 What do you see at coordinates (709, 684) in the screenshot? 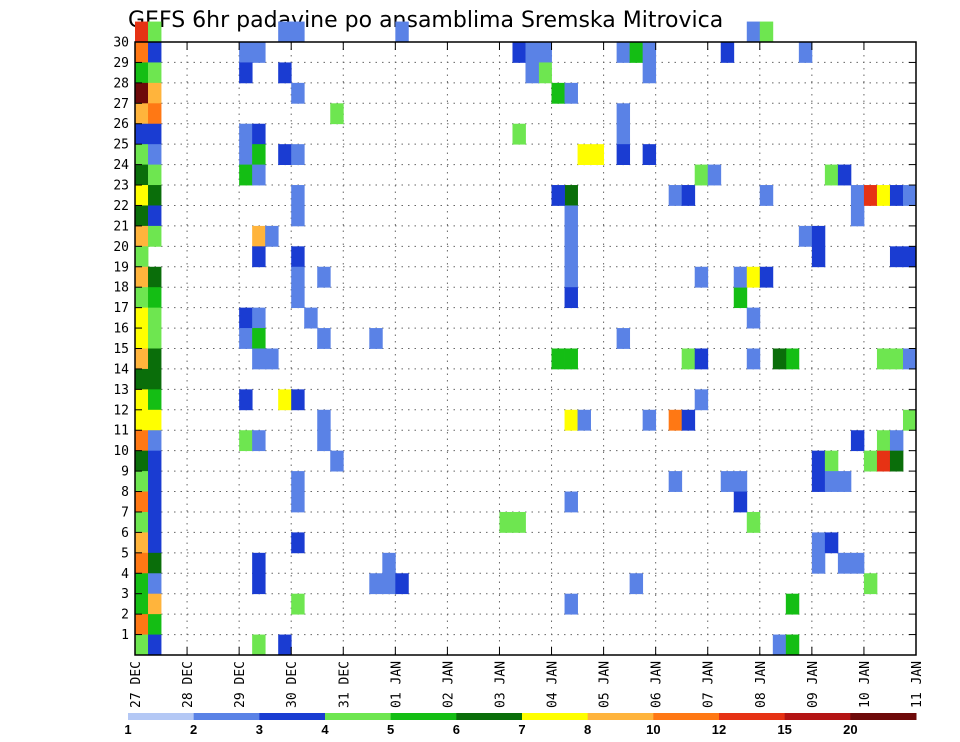
I see `x-tick-label: 07 JAN` at bounding box center [709, 684].